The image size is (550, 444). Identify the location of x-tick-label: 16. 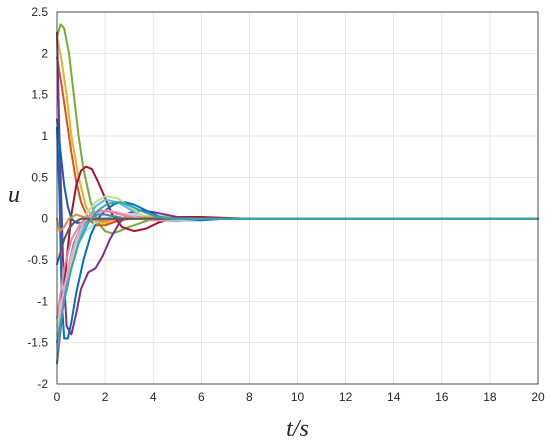
(442, 397).